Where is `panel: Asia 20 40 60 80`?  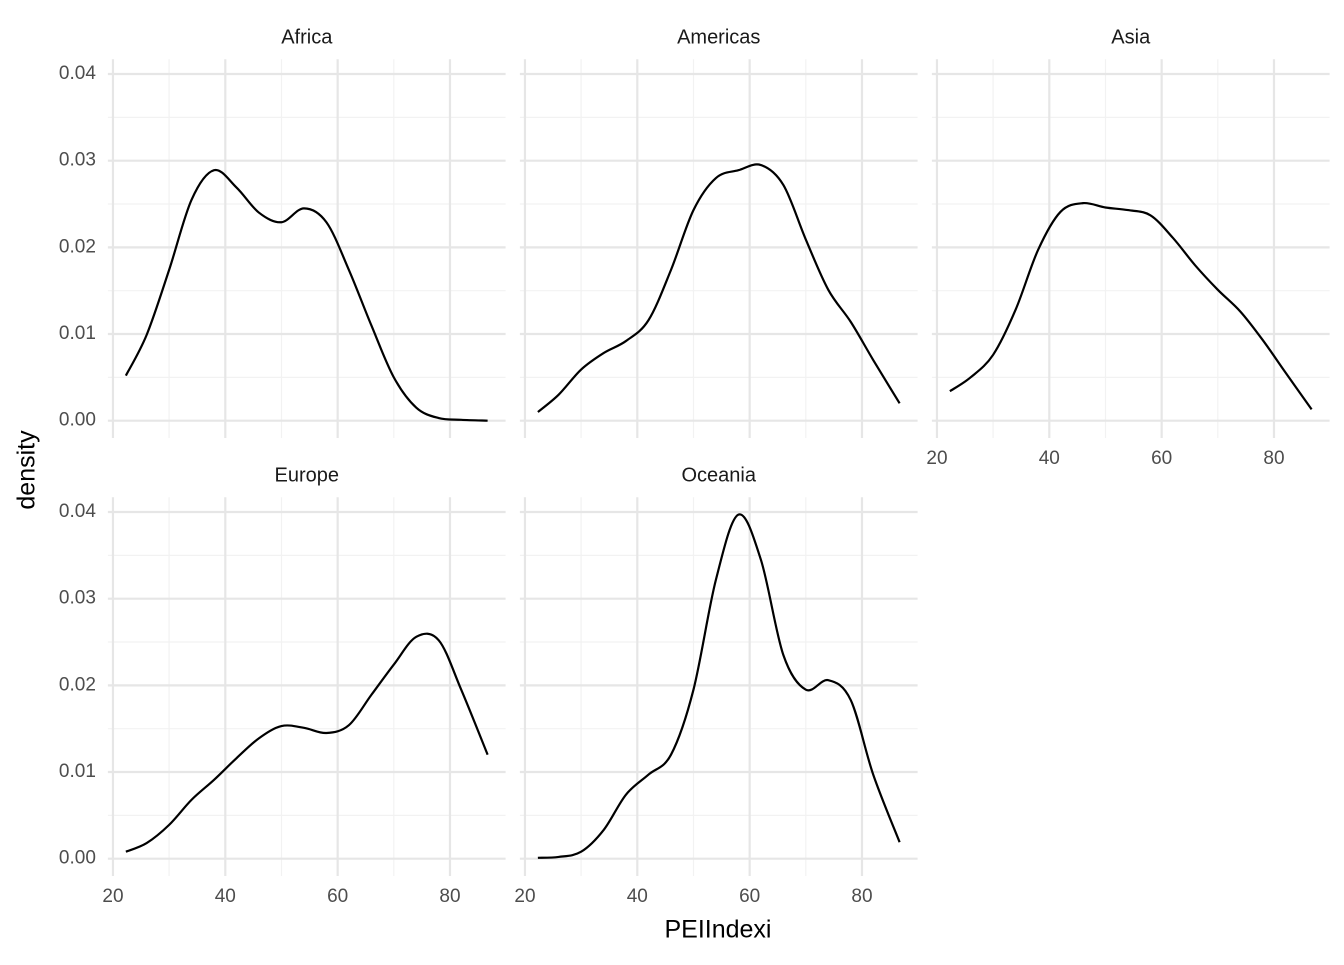
panel: Asia 20 40 60 80 is located at coordinates (1128, 247).